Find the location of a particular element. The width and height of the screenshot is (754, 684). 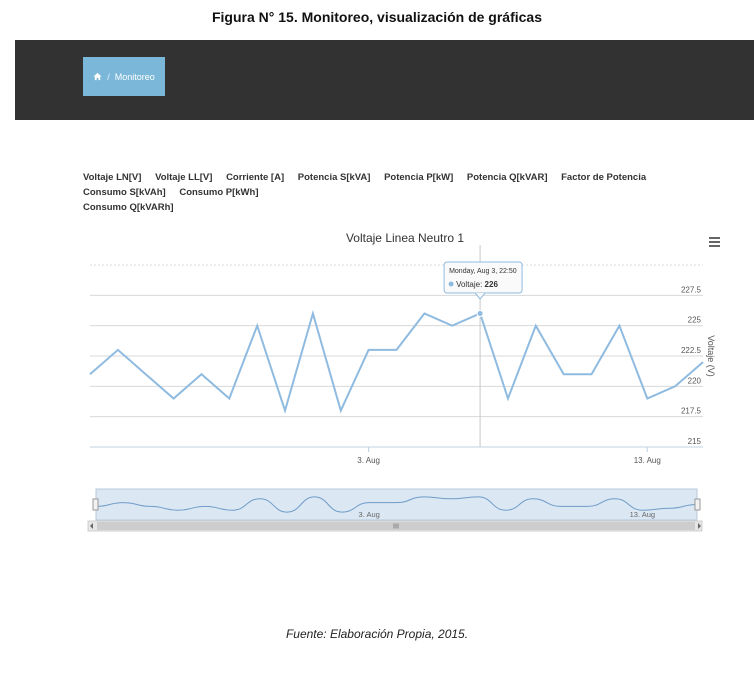

tab-voltaje-ll: Voltaje LL[V] is located at coordinates (184, 177).